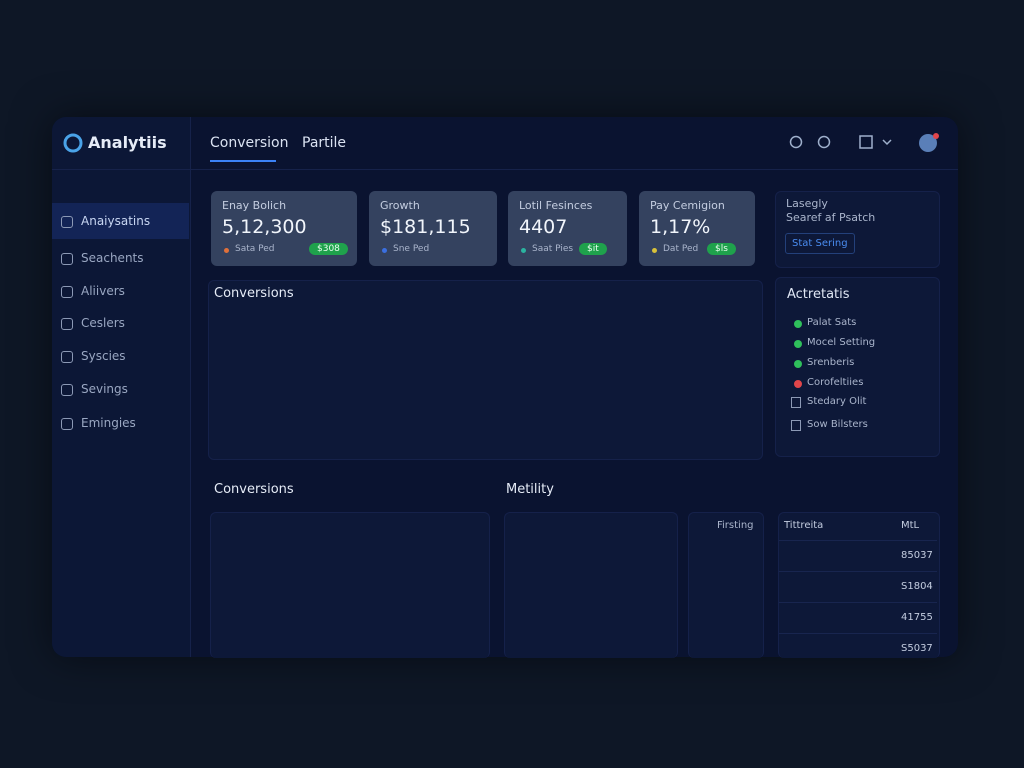  I want to click on activity-item: Mocel Setting, so click(841, 342).